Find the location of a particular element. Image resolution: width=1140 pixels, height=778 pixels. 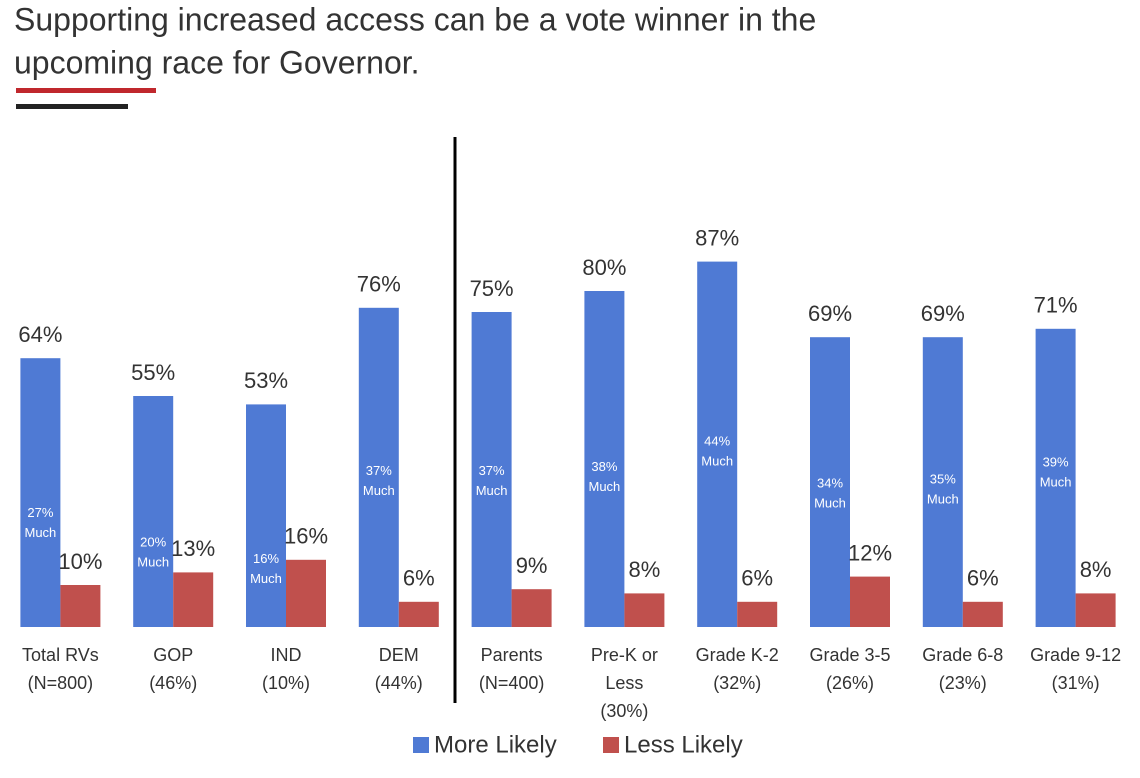

value-label: 76% is located at coordinates (379, 284).